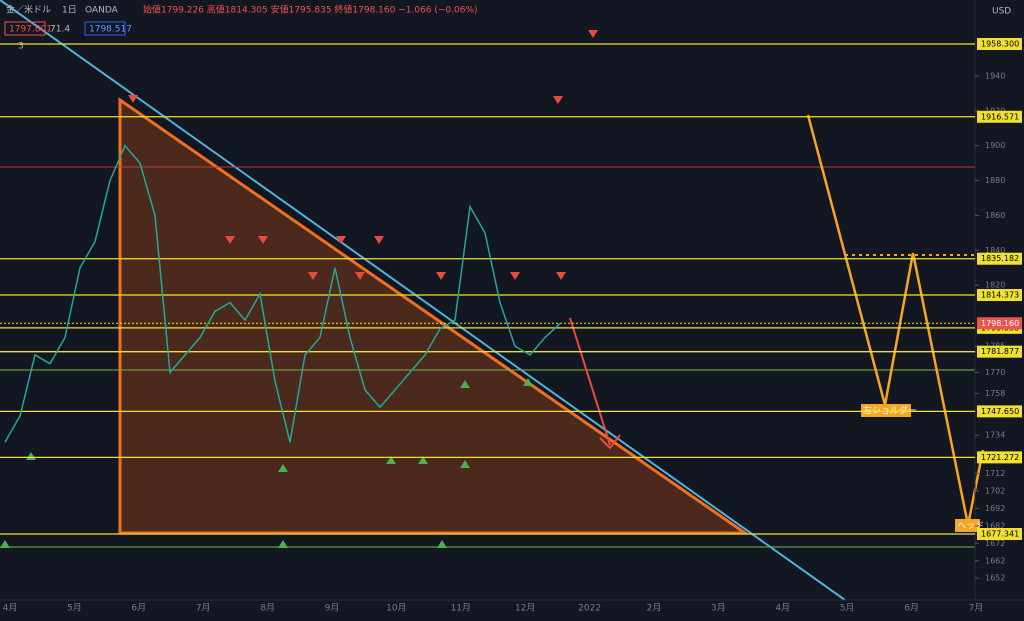 The height and width of the screenshot is (621, 1024). I want to click on current-price-box, so click(999, 323).